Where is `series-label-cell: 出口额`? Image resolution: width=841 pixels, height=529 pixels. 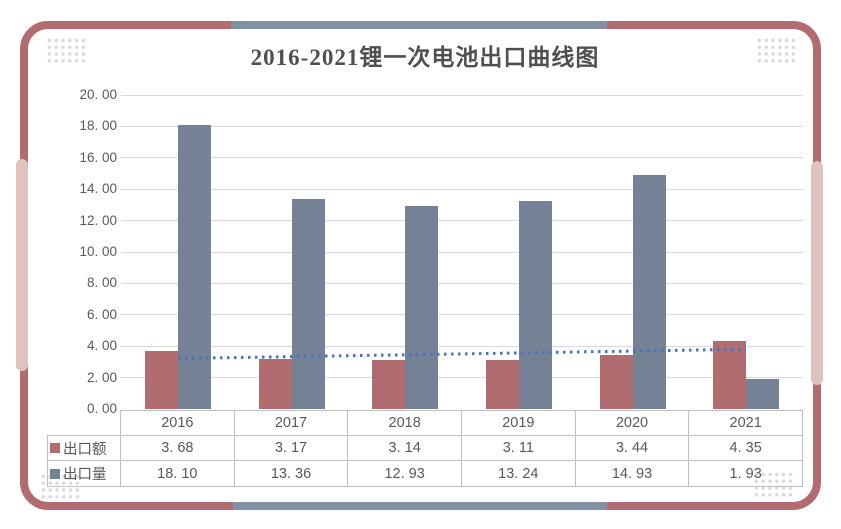
series-label-cell: 出口额 is located at coordinates (84, 448).